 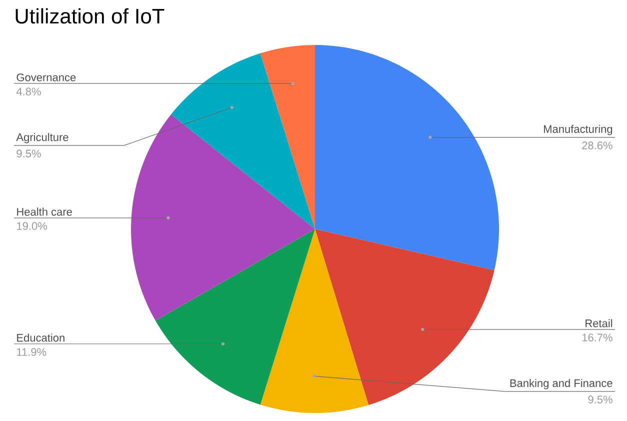 I want to click on data-label: 19.0%, so click(x=32, y=226).